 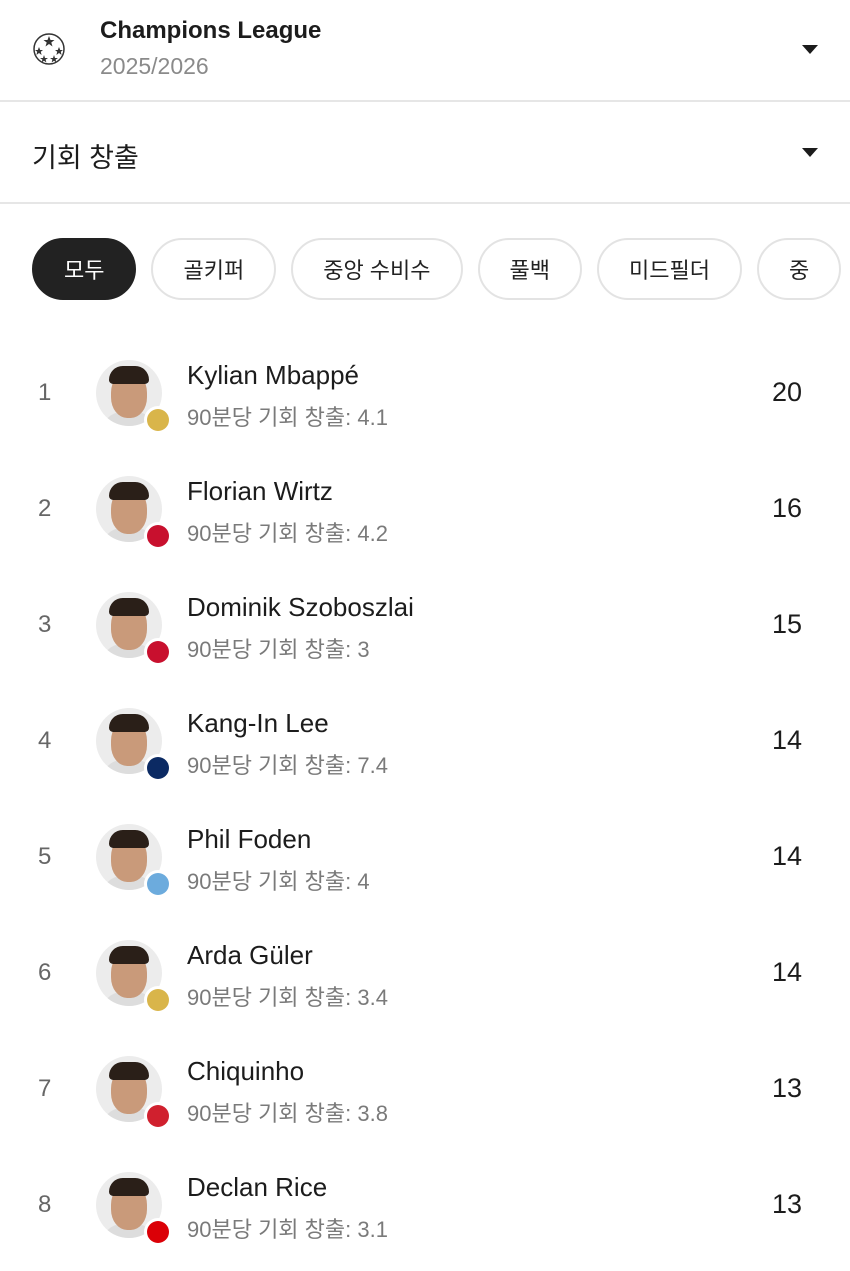 I want to click on player-row: 6 Arda Güler 90분당 기회 창출: 3.4 14, so click(x=425, y=972).